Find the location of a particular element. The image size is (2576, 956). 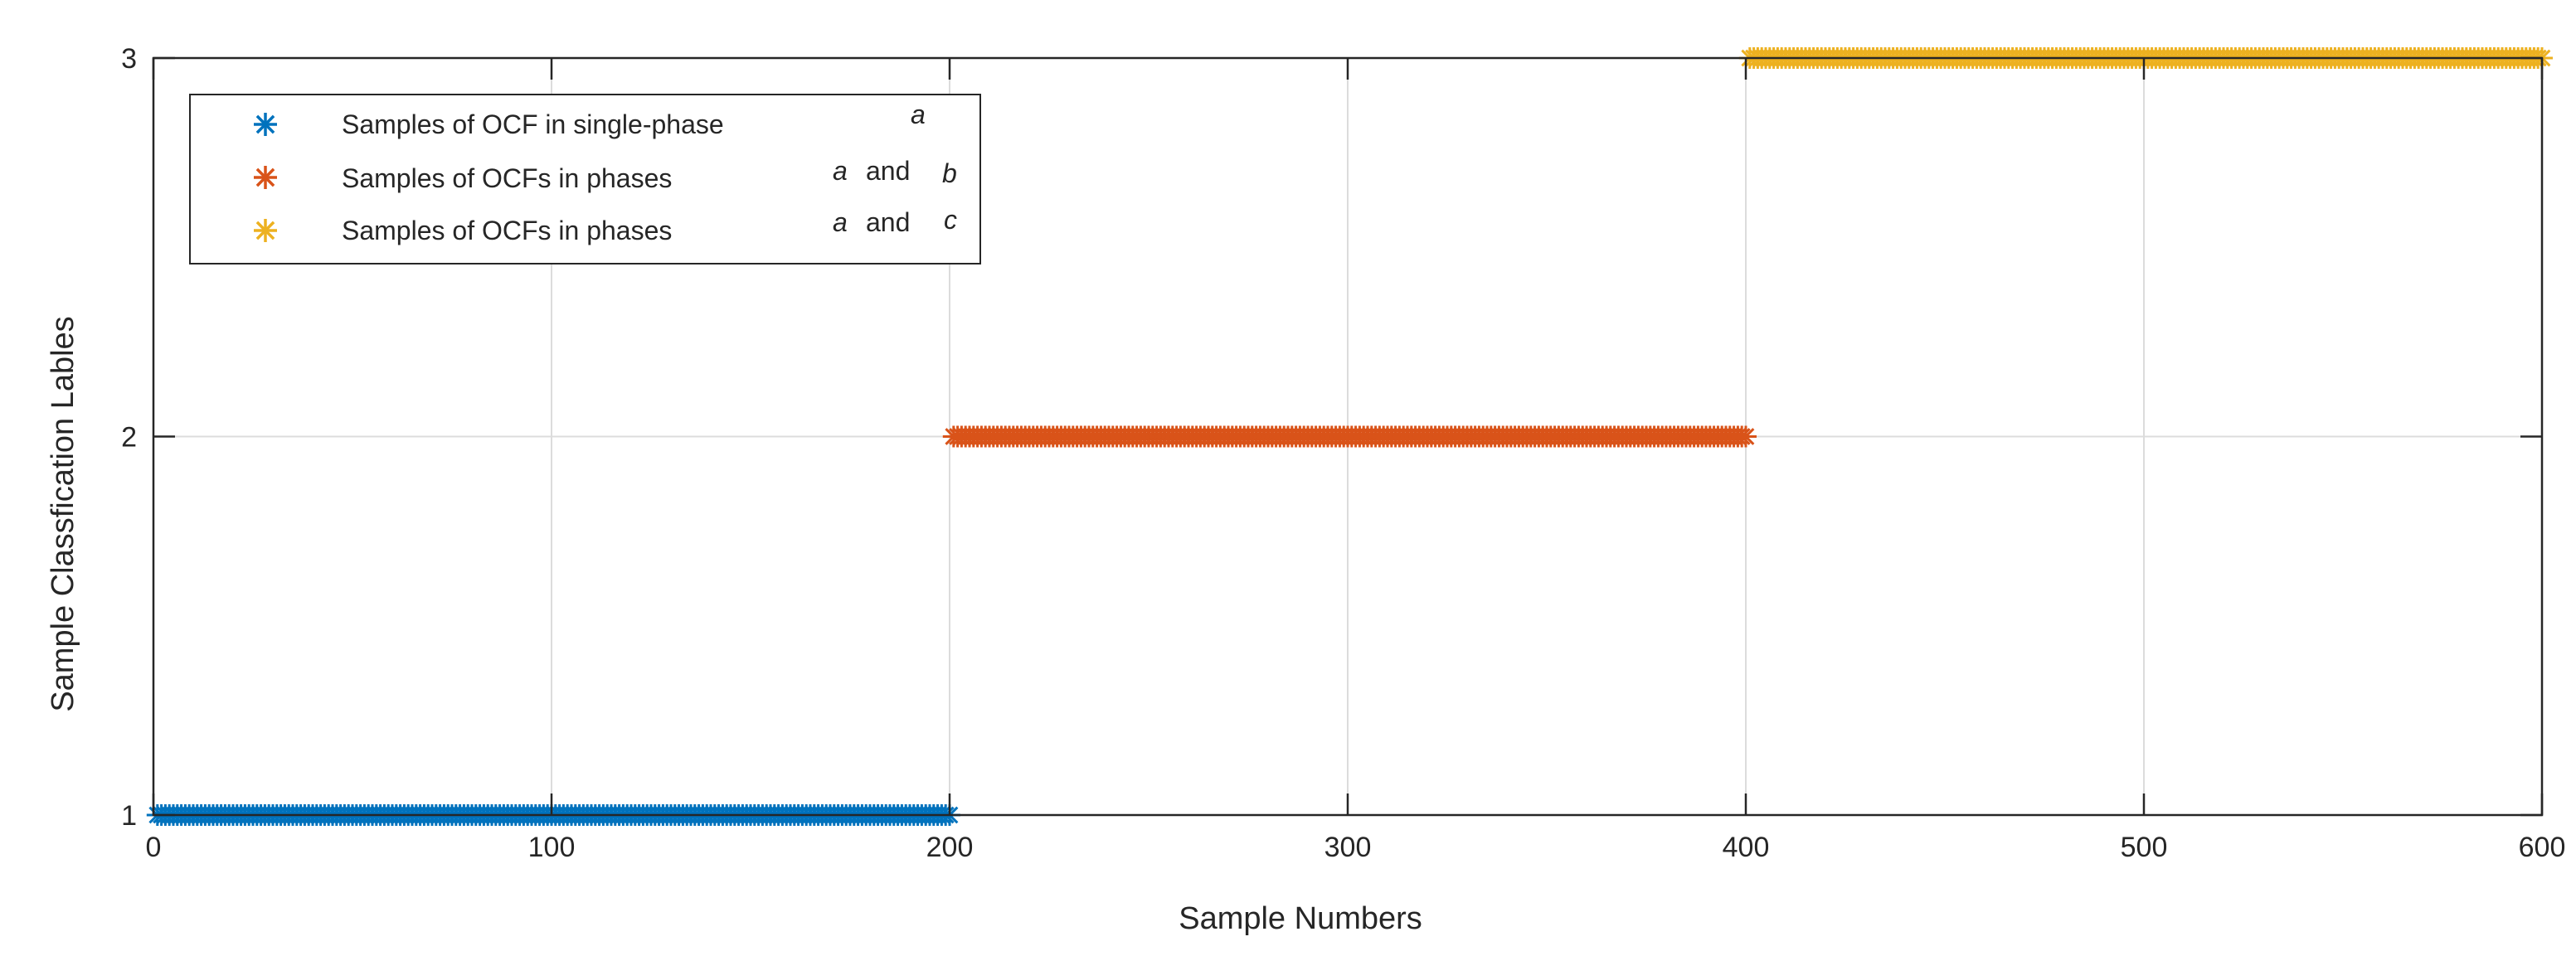

legend-entry-2-label: Samples of OCFs in phases is located at coordinates (507, 178).